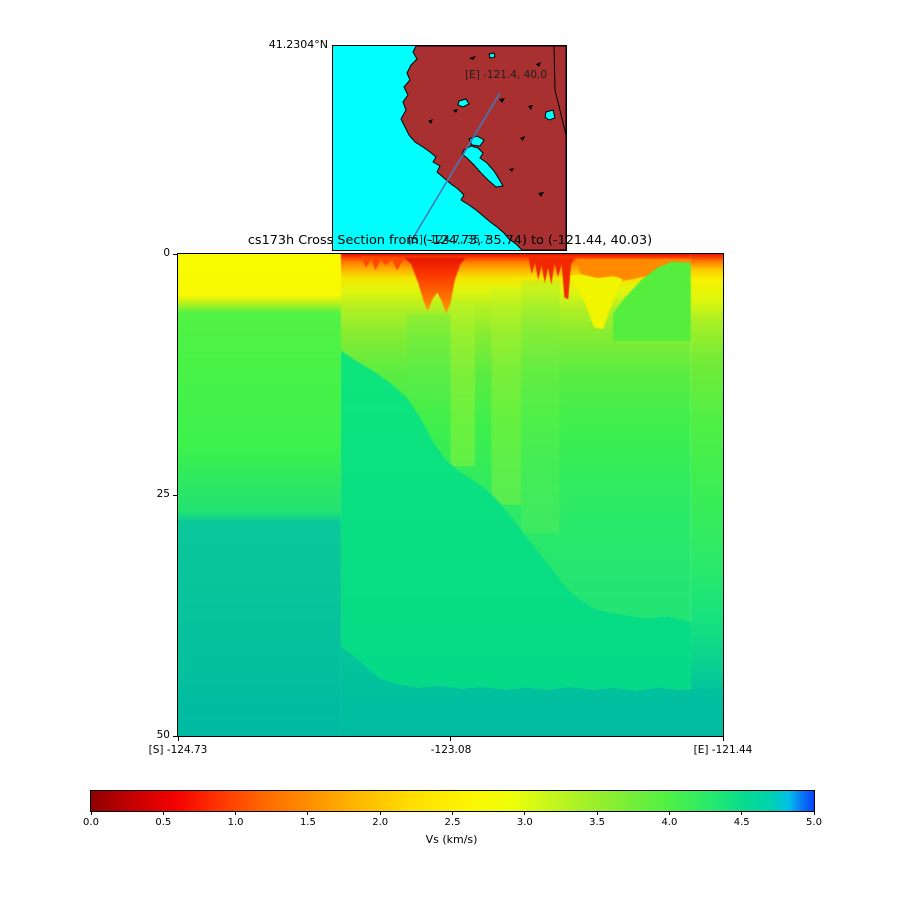 This screenshot has width=900, height=900. What do you see at coordinates (741, 822) in the screenshot?
I see `colorbar-tick-label: 4.5` at bounding box center [741, 822].